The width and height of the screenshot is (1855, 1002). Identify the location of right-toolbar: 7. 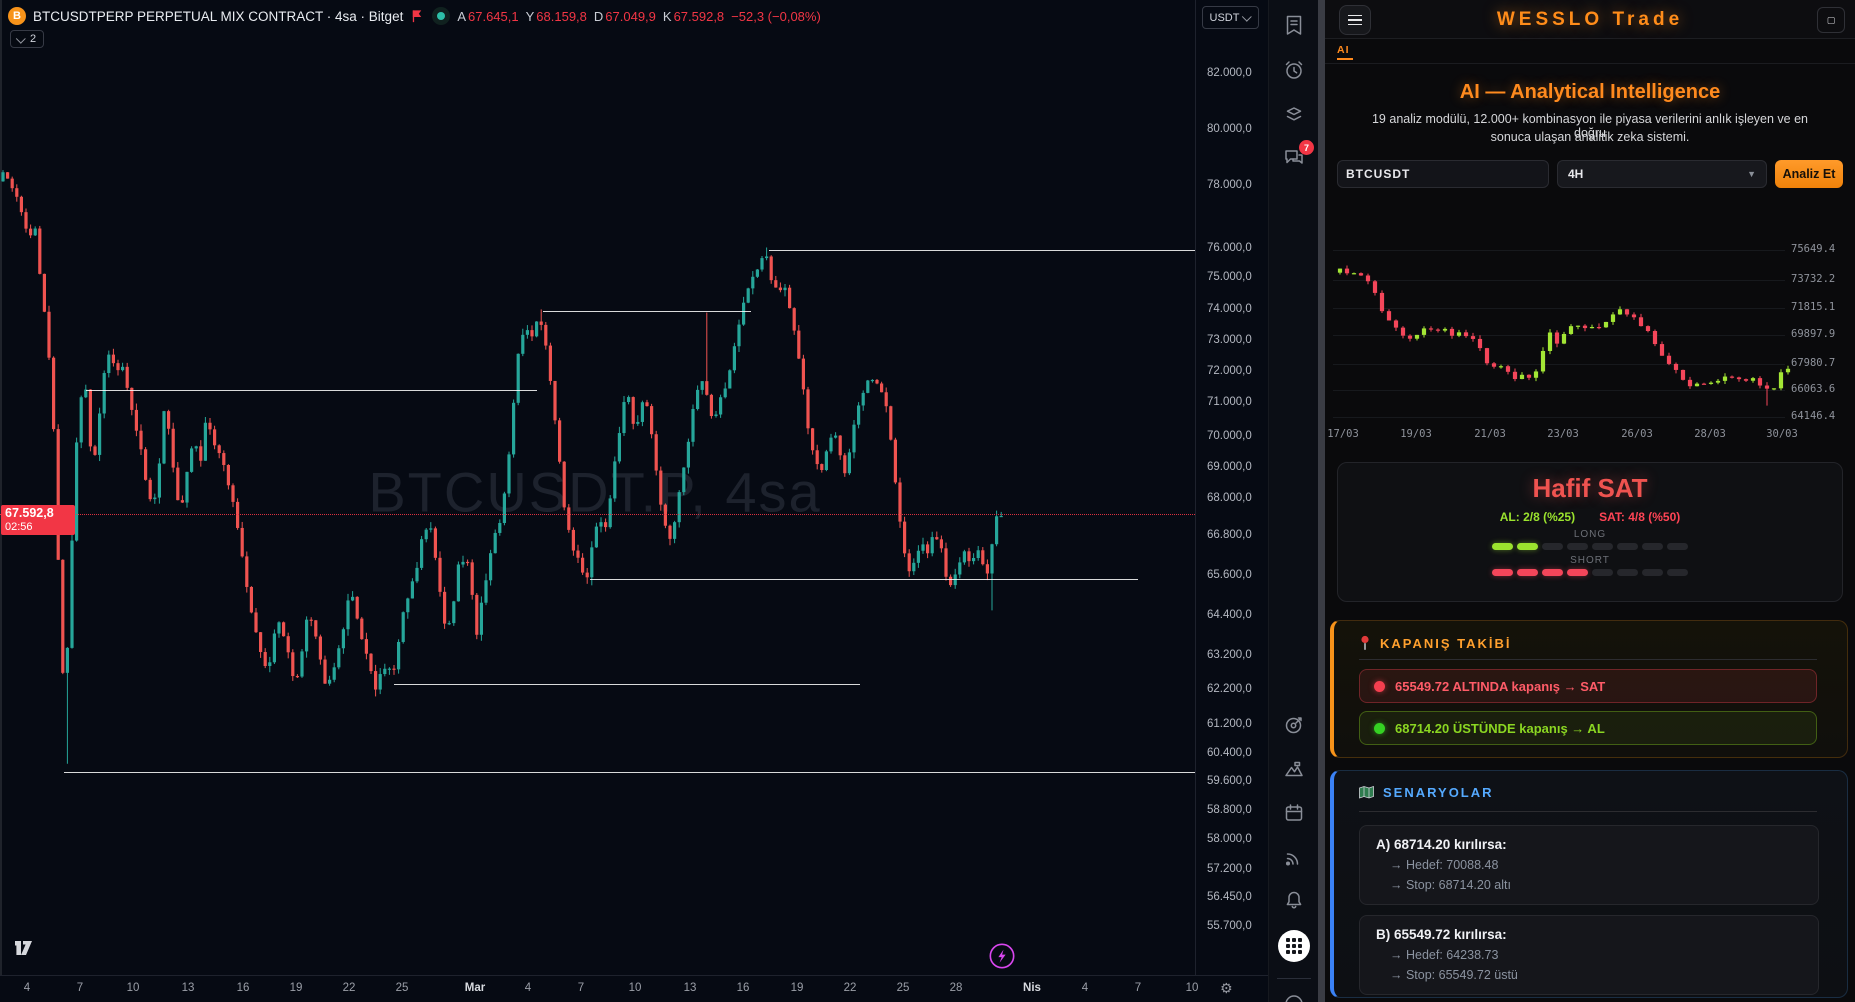
(1293, 501).